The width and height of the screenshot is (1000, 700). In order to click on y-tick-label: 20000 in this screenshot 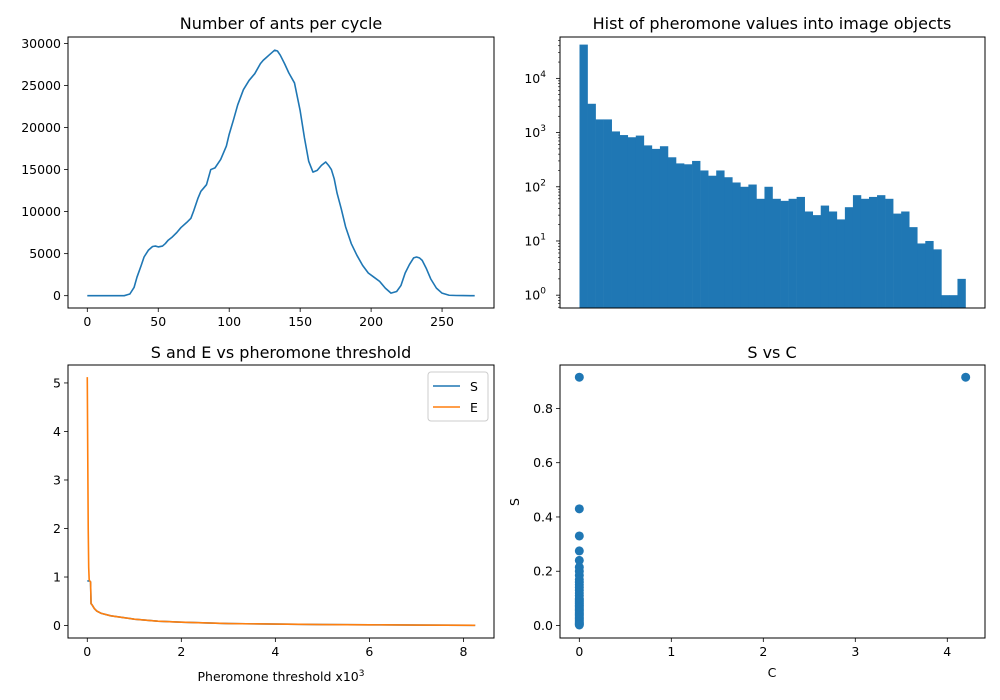, I will do `click(41, 127)`.